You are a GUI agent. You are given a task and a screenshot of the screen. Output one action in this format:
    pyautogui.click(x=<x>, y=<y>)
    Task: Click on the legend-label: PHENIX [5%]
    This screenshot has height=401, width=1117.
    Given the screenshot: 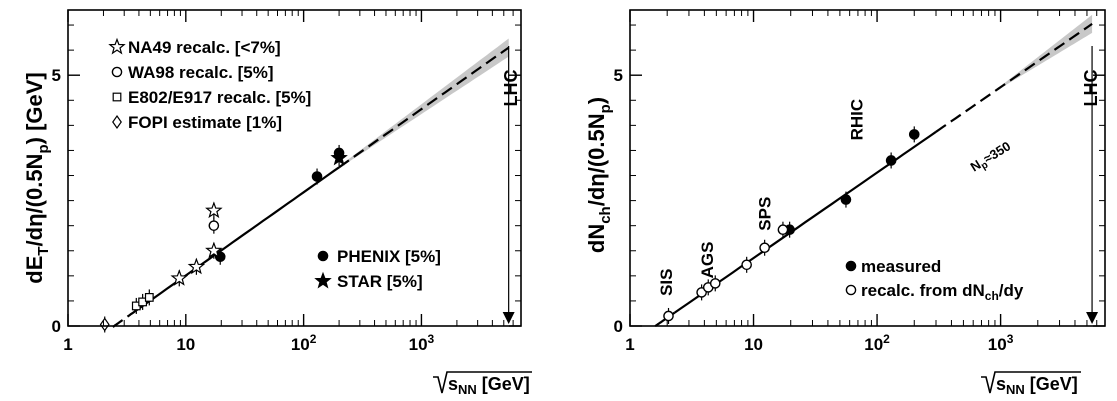 What is the action you would take?
    pyautogui.click(x=389, y=256)
    